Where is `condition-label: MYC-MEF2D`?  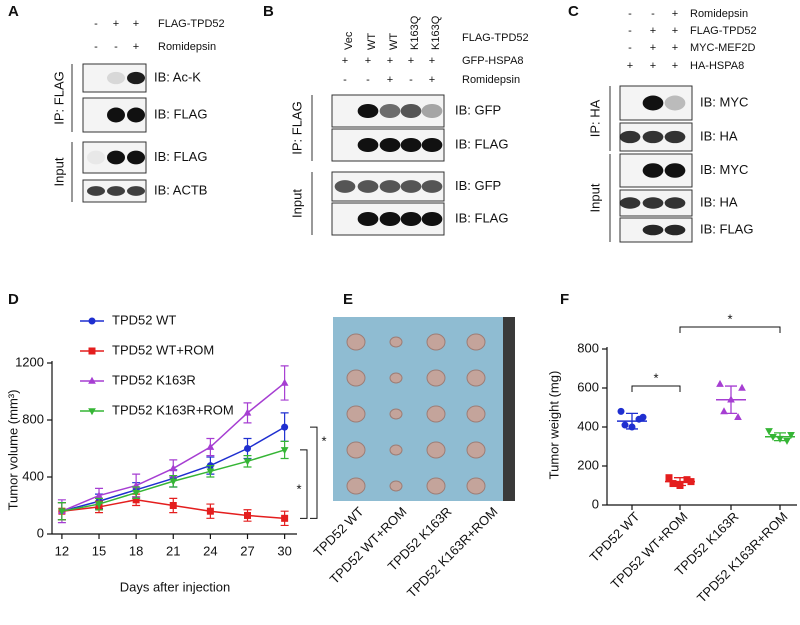 condition-label: MYC-MEF2D is located at coordinates (722, 48).